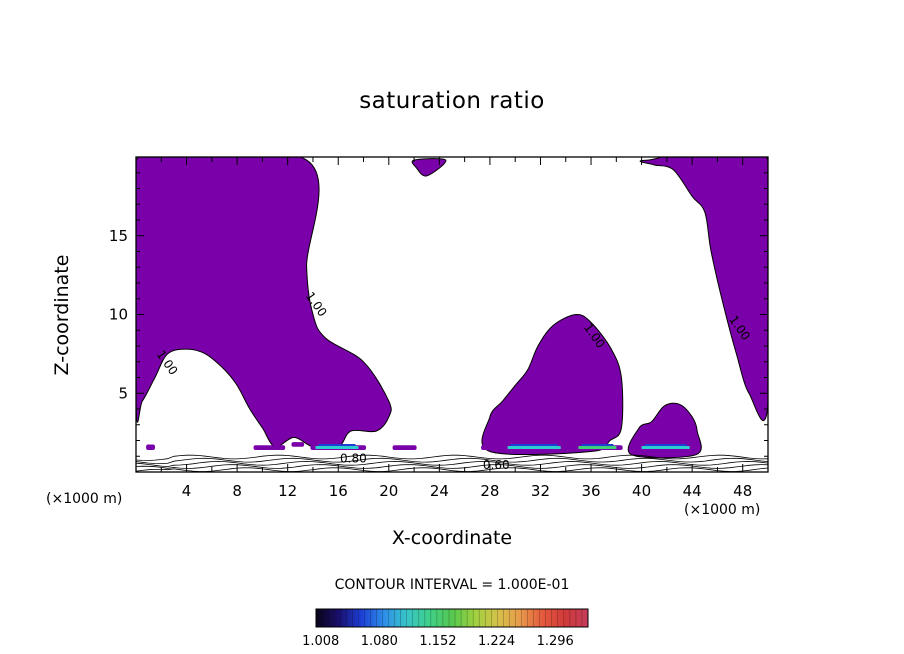 The height and width of the screenshot is (654, 904). I want to click on x-tick-label: 4, so click(187, 491).